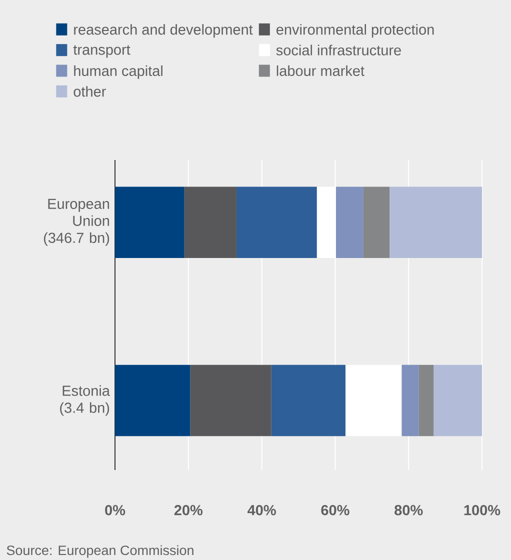  What do you see at coordinates (320, 70) in the screenshot?
I see `legend-label: labour market` at bounding box center [320, 70].